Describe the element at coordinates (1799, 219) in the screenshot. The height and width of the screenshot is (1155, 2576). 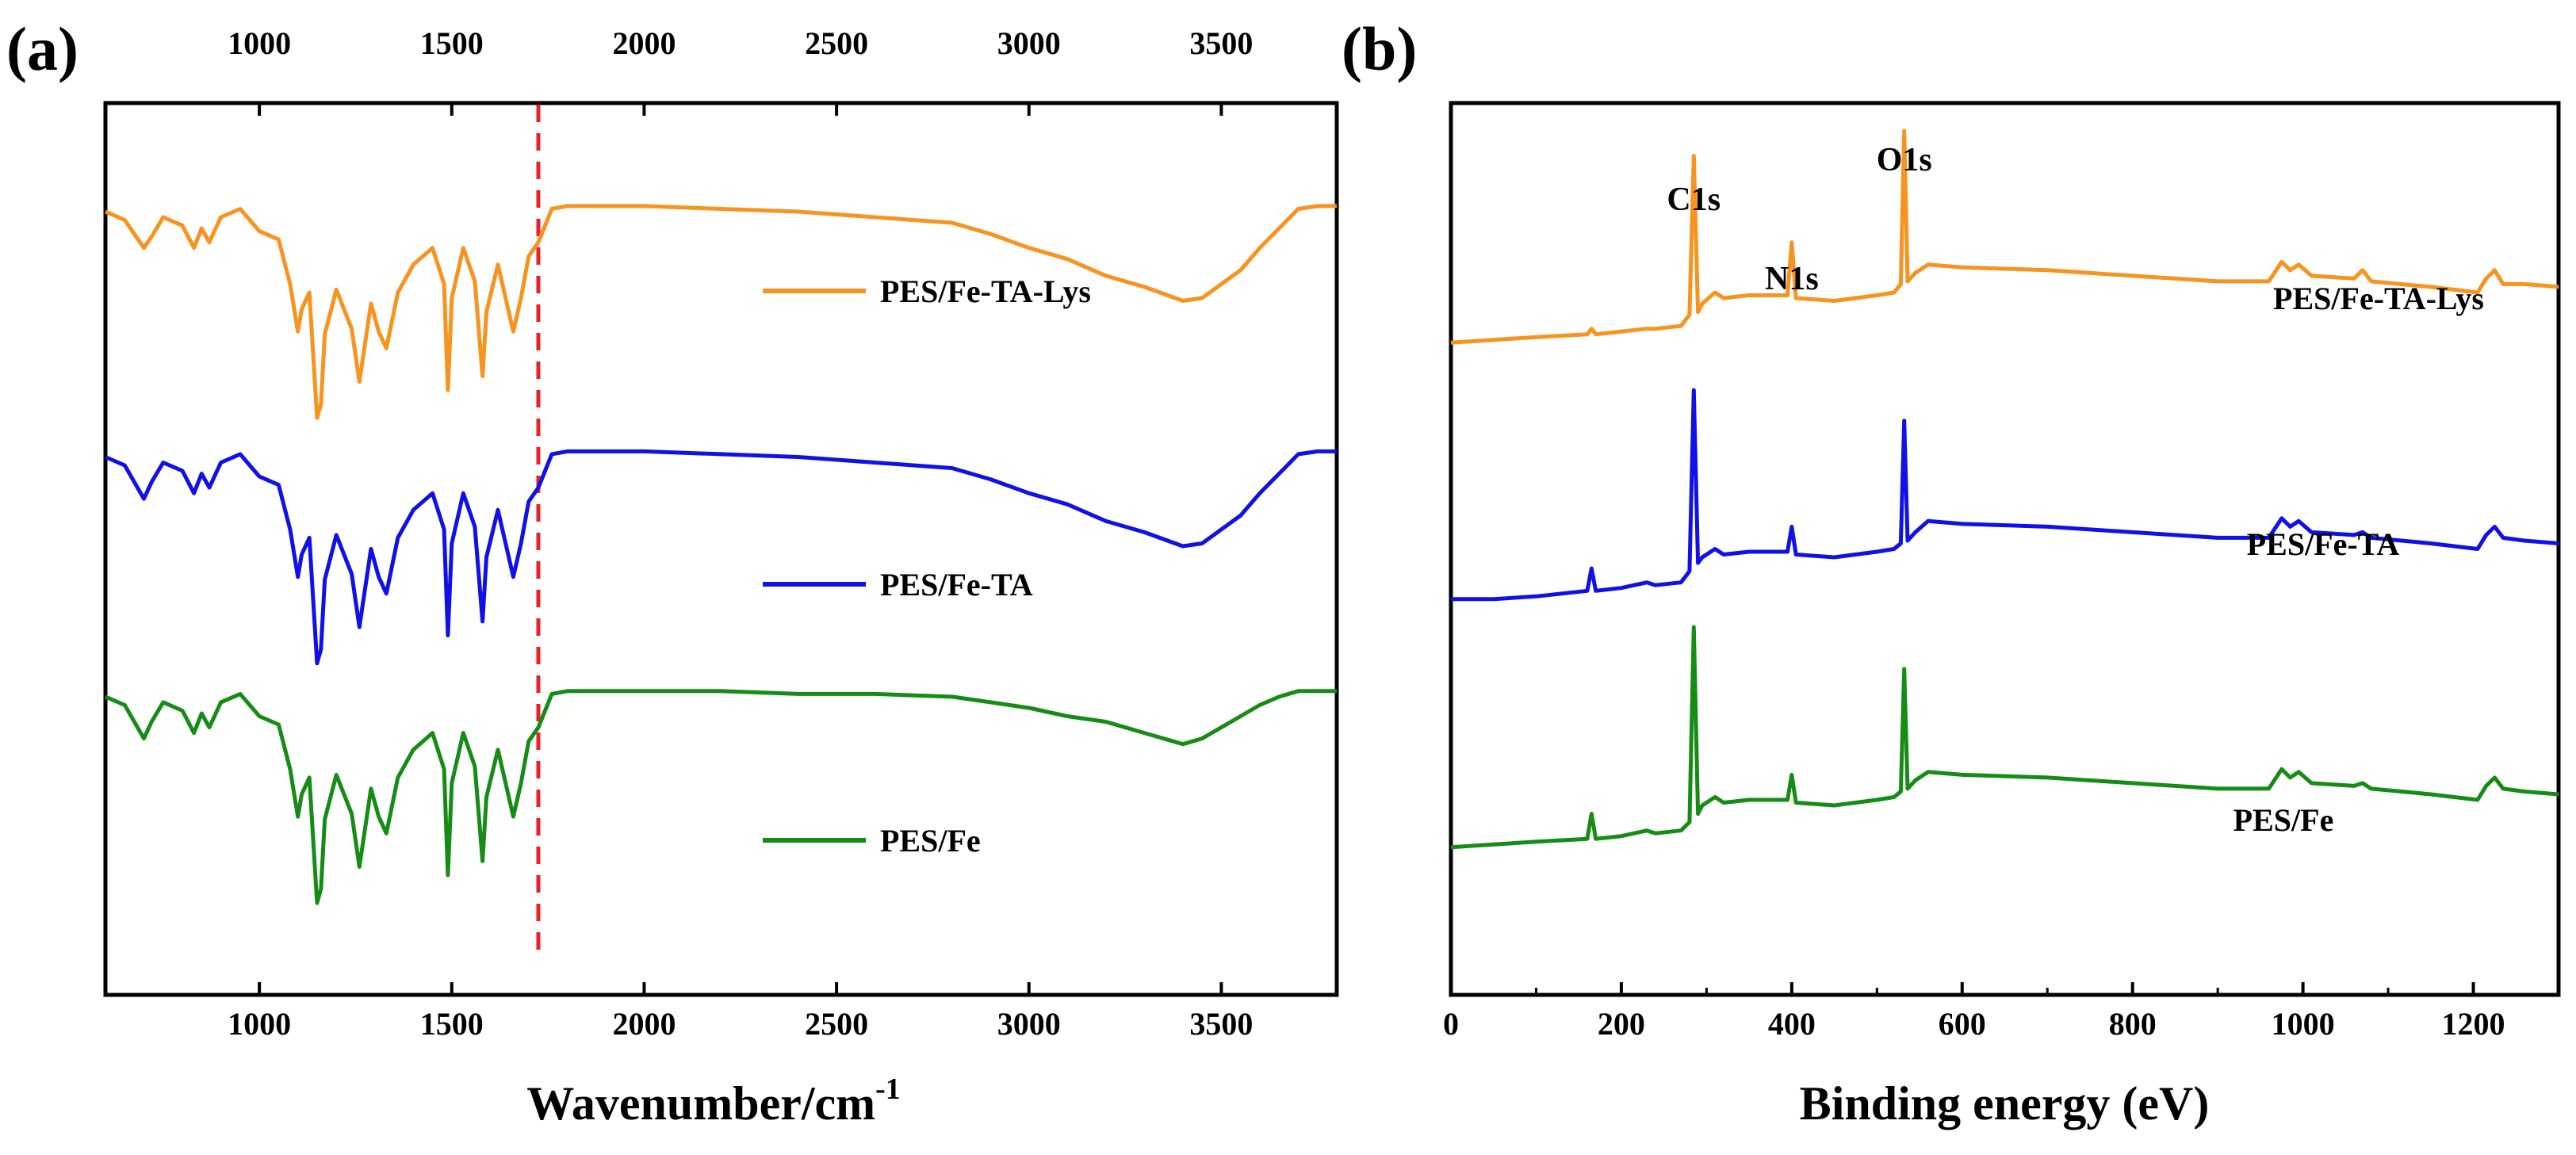
I see `panel-b-peak-annotations: C1s N1s O1s` at that location.